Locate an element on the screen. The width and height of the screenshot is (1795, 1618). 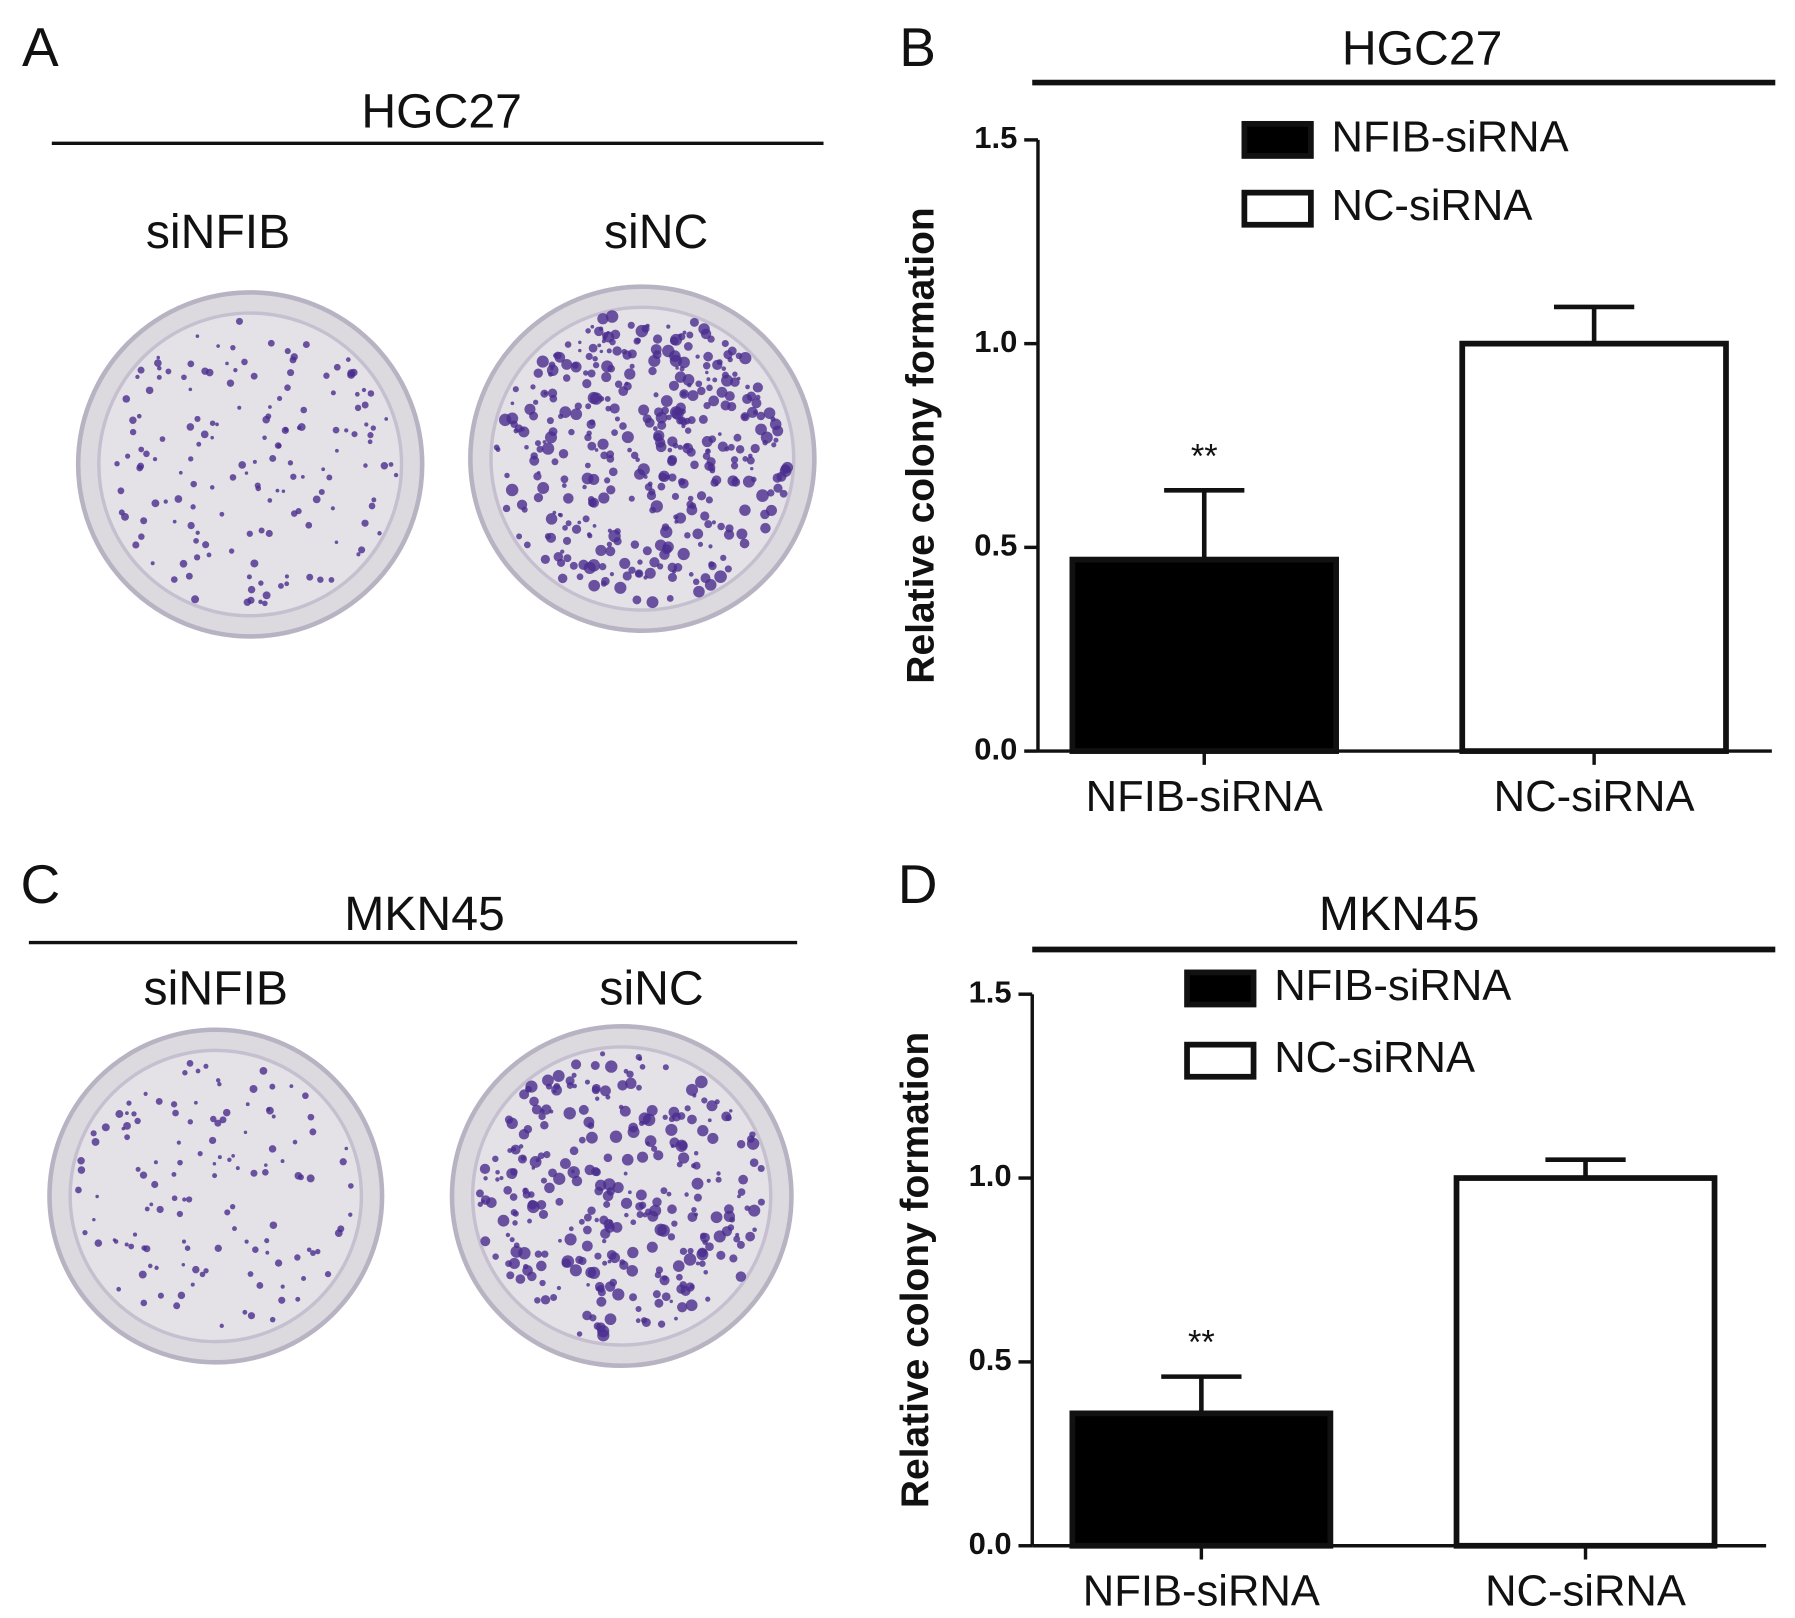
dish-rim is located at coordinates (642, 458).